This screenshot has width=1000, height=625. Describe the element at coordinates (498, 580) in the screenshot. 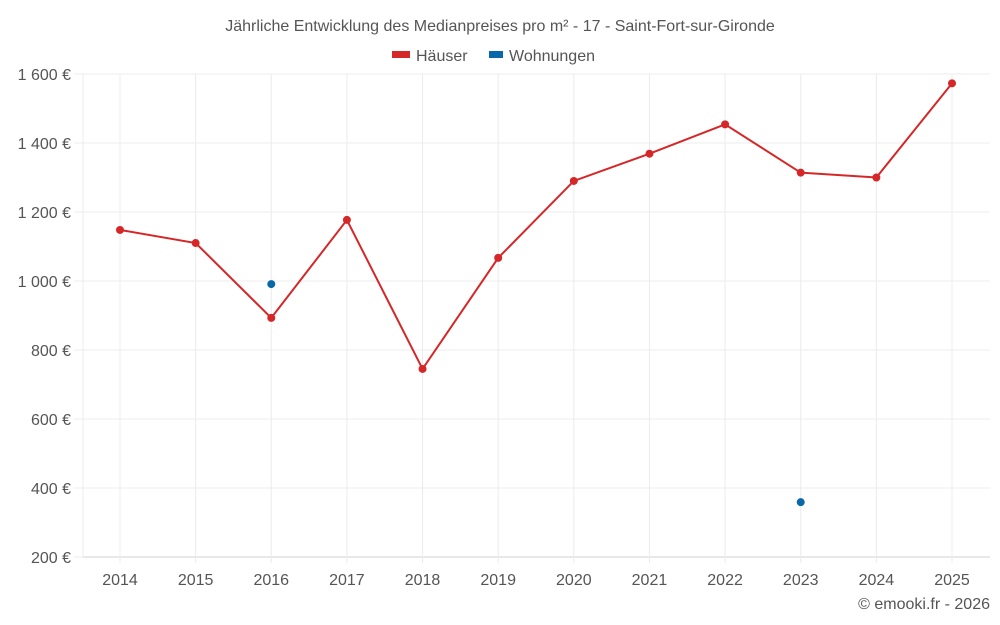

I see `x-tick-label: 2019` at that location.